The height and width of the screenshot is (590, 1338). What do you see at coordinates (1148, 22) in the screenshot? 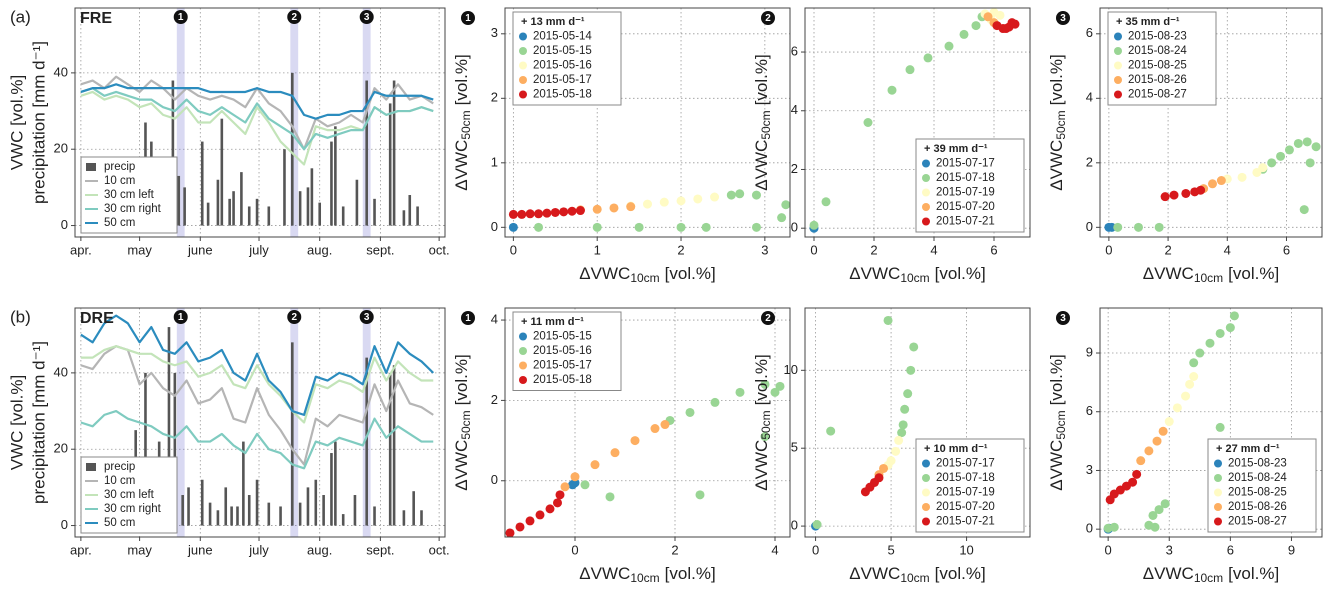
I see `legend-title: + 35 mm d⁻¹` at bounding box center [1148, 22].